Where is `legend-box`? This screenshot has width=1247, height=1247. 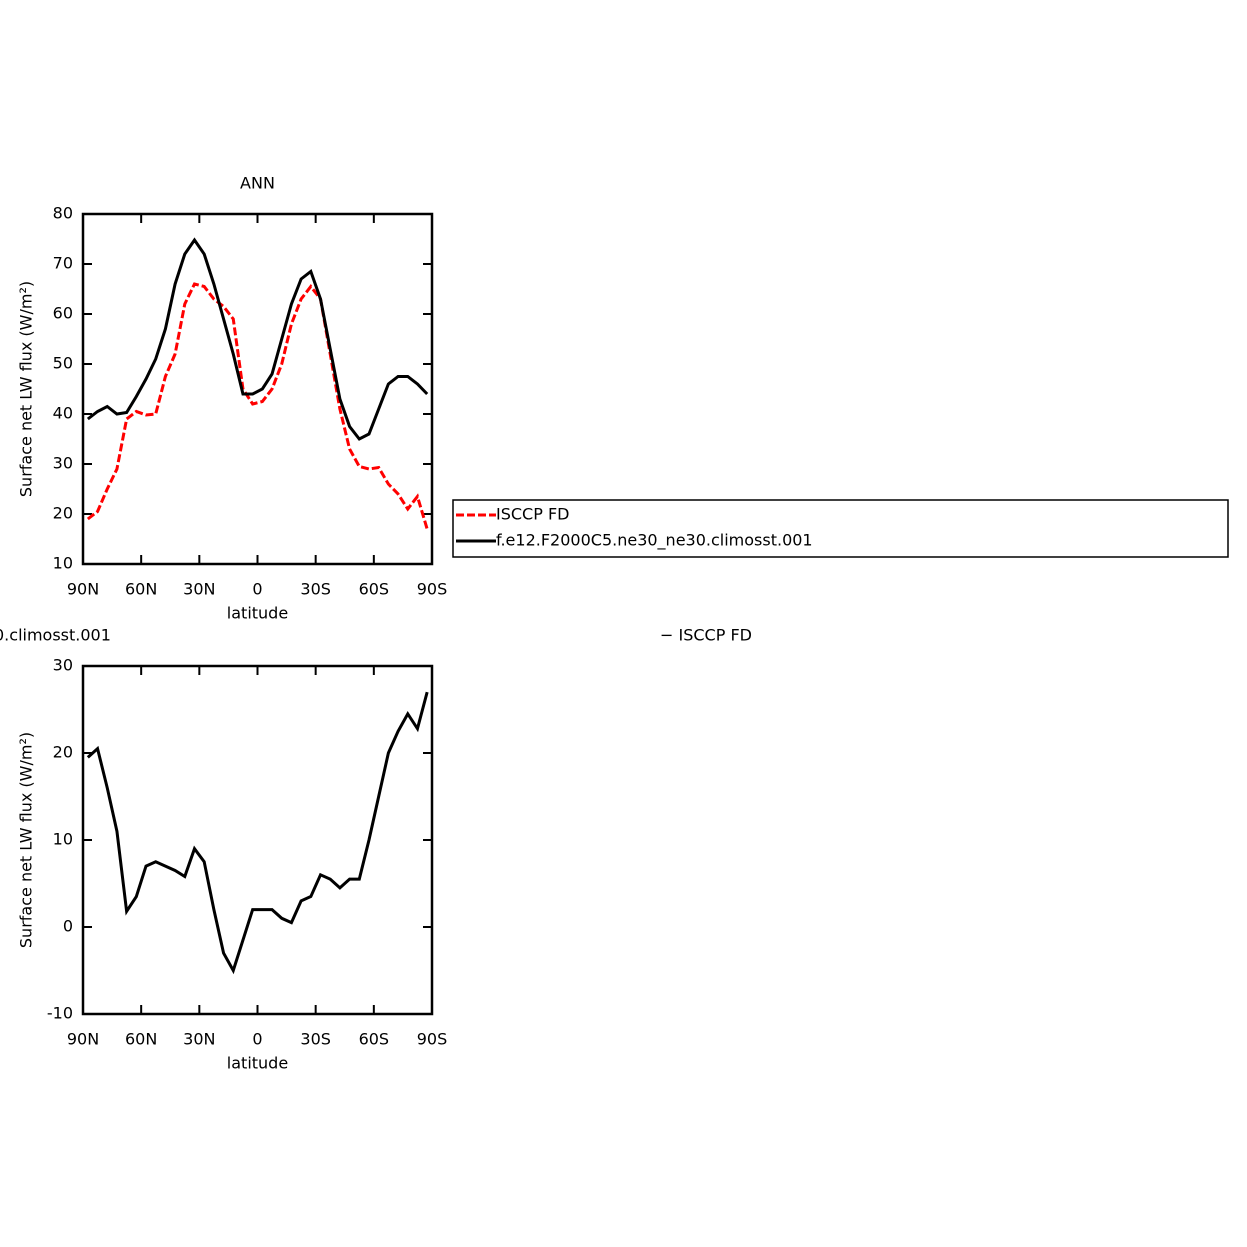 legend-box is located at coordinates (840, 528).